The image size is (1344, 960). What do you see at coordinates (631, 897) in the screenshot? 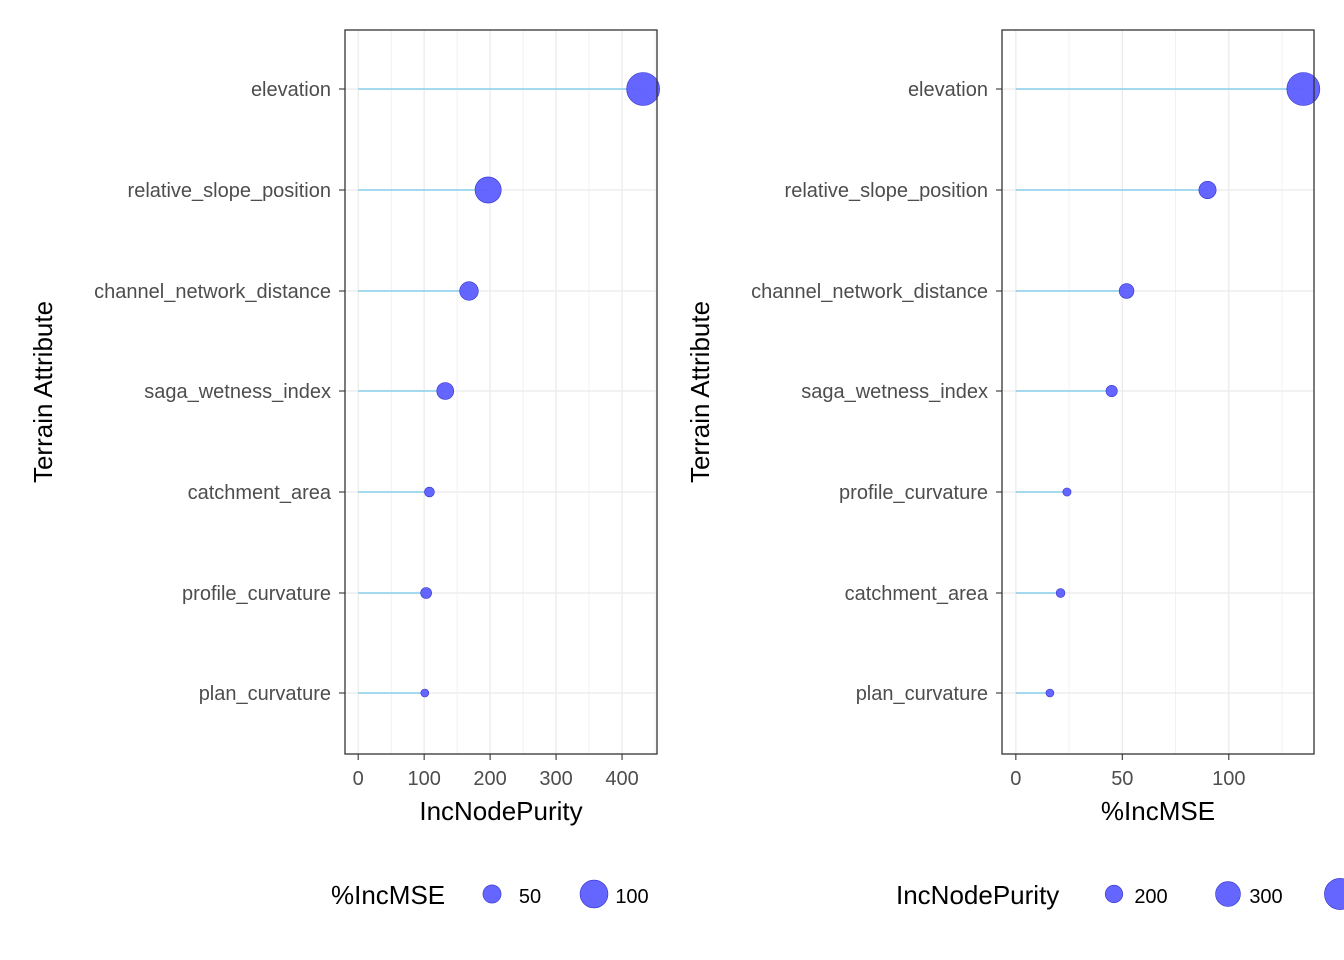
I see `legend-label: 100` at bounding box center [631, 897].